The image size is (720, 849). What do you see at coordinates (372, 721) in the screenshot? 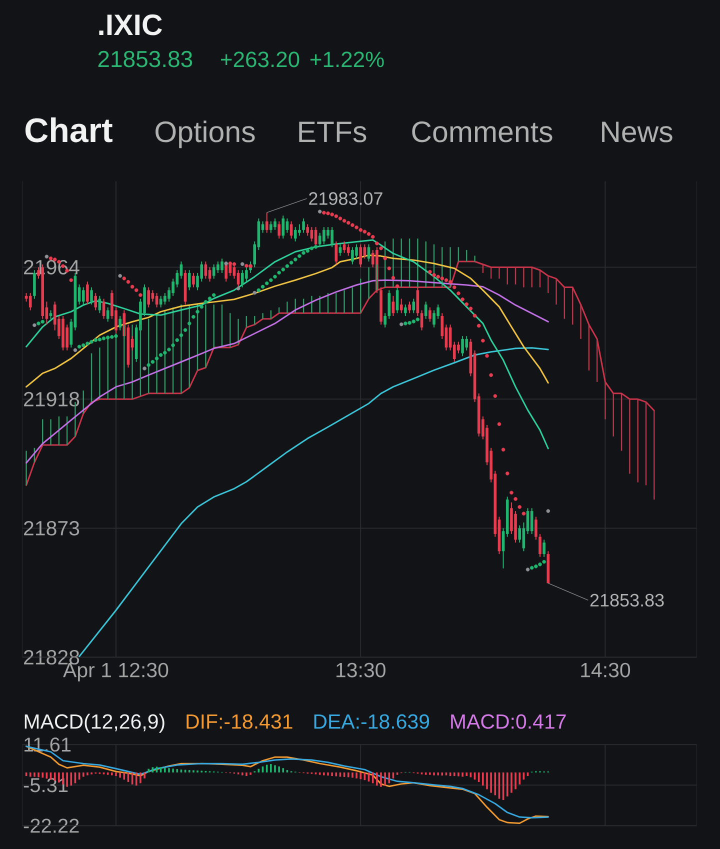
I see `series-label: DEA:-18.639` at bounding box center [372, 721].